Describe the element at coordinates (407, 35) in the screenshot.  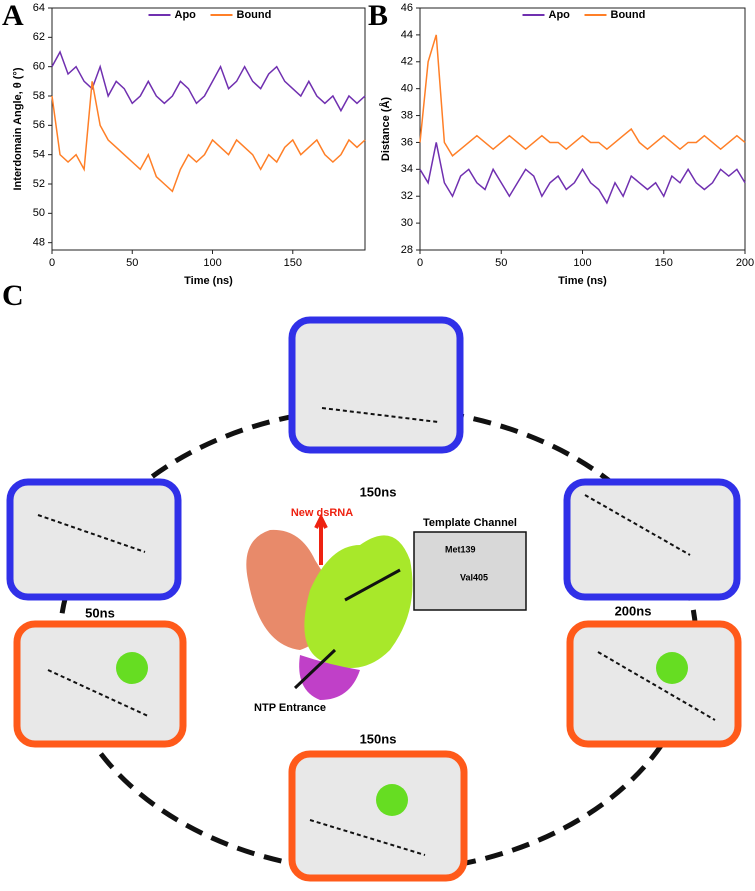
I see `y-tick-label: 44` at that location.